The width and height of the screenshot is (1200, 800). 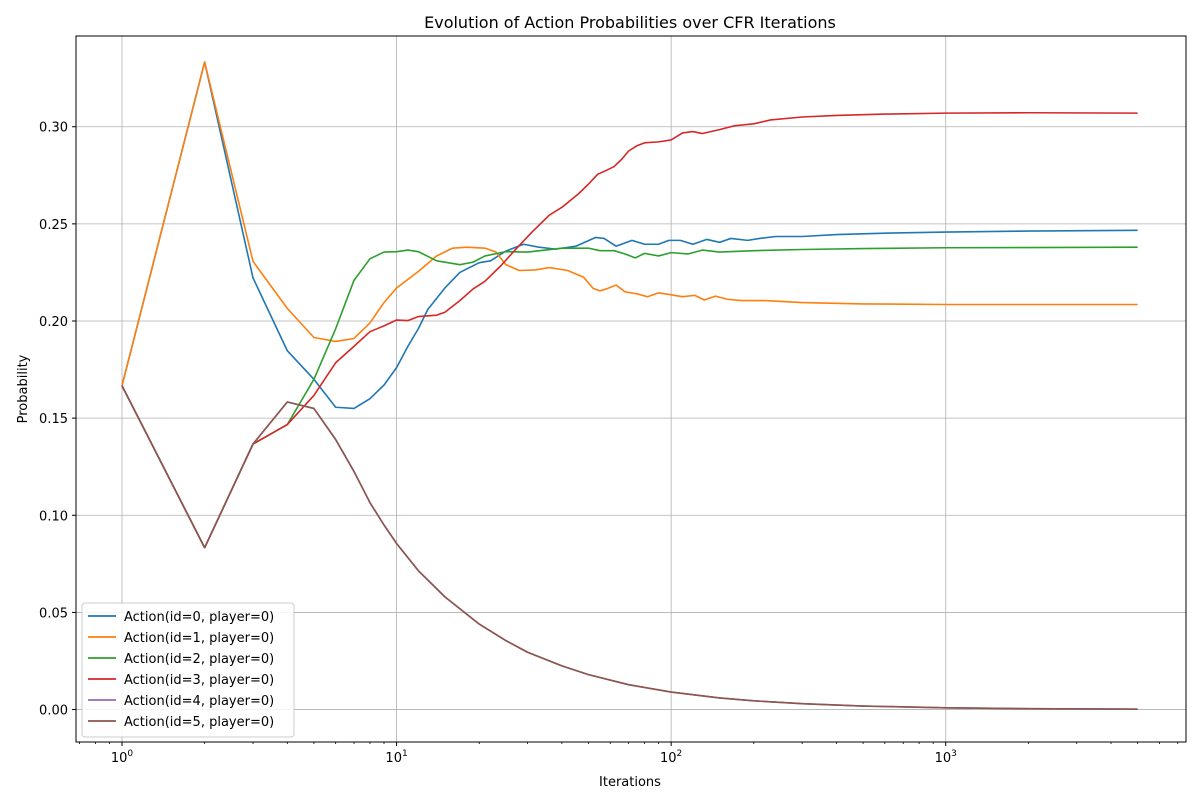 I want to click on legend-label-5: Action(id=5, player=0), so click(x=199, y=722).